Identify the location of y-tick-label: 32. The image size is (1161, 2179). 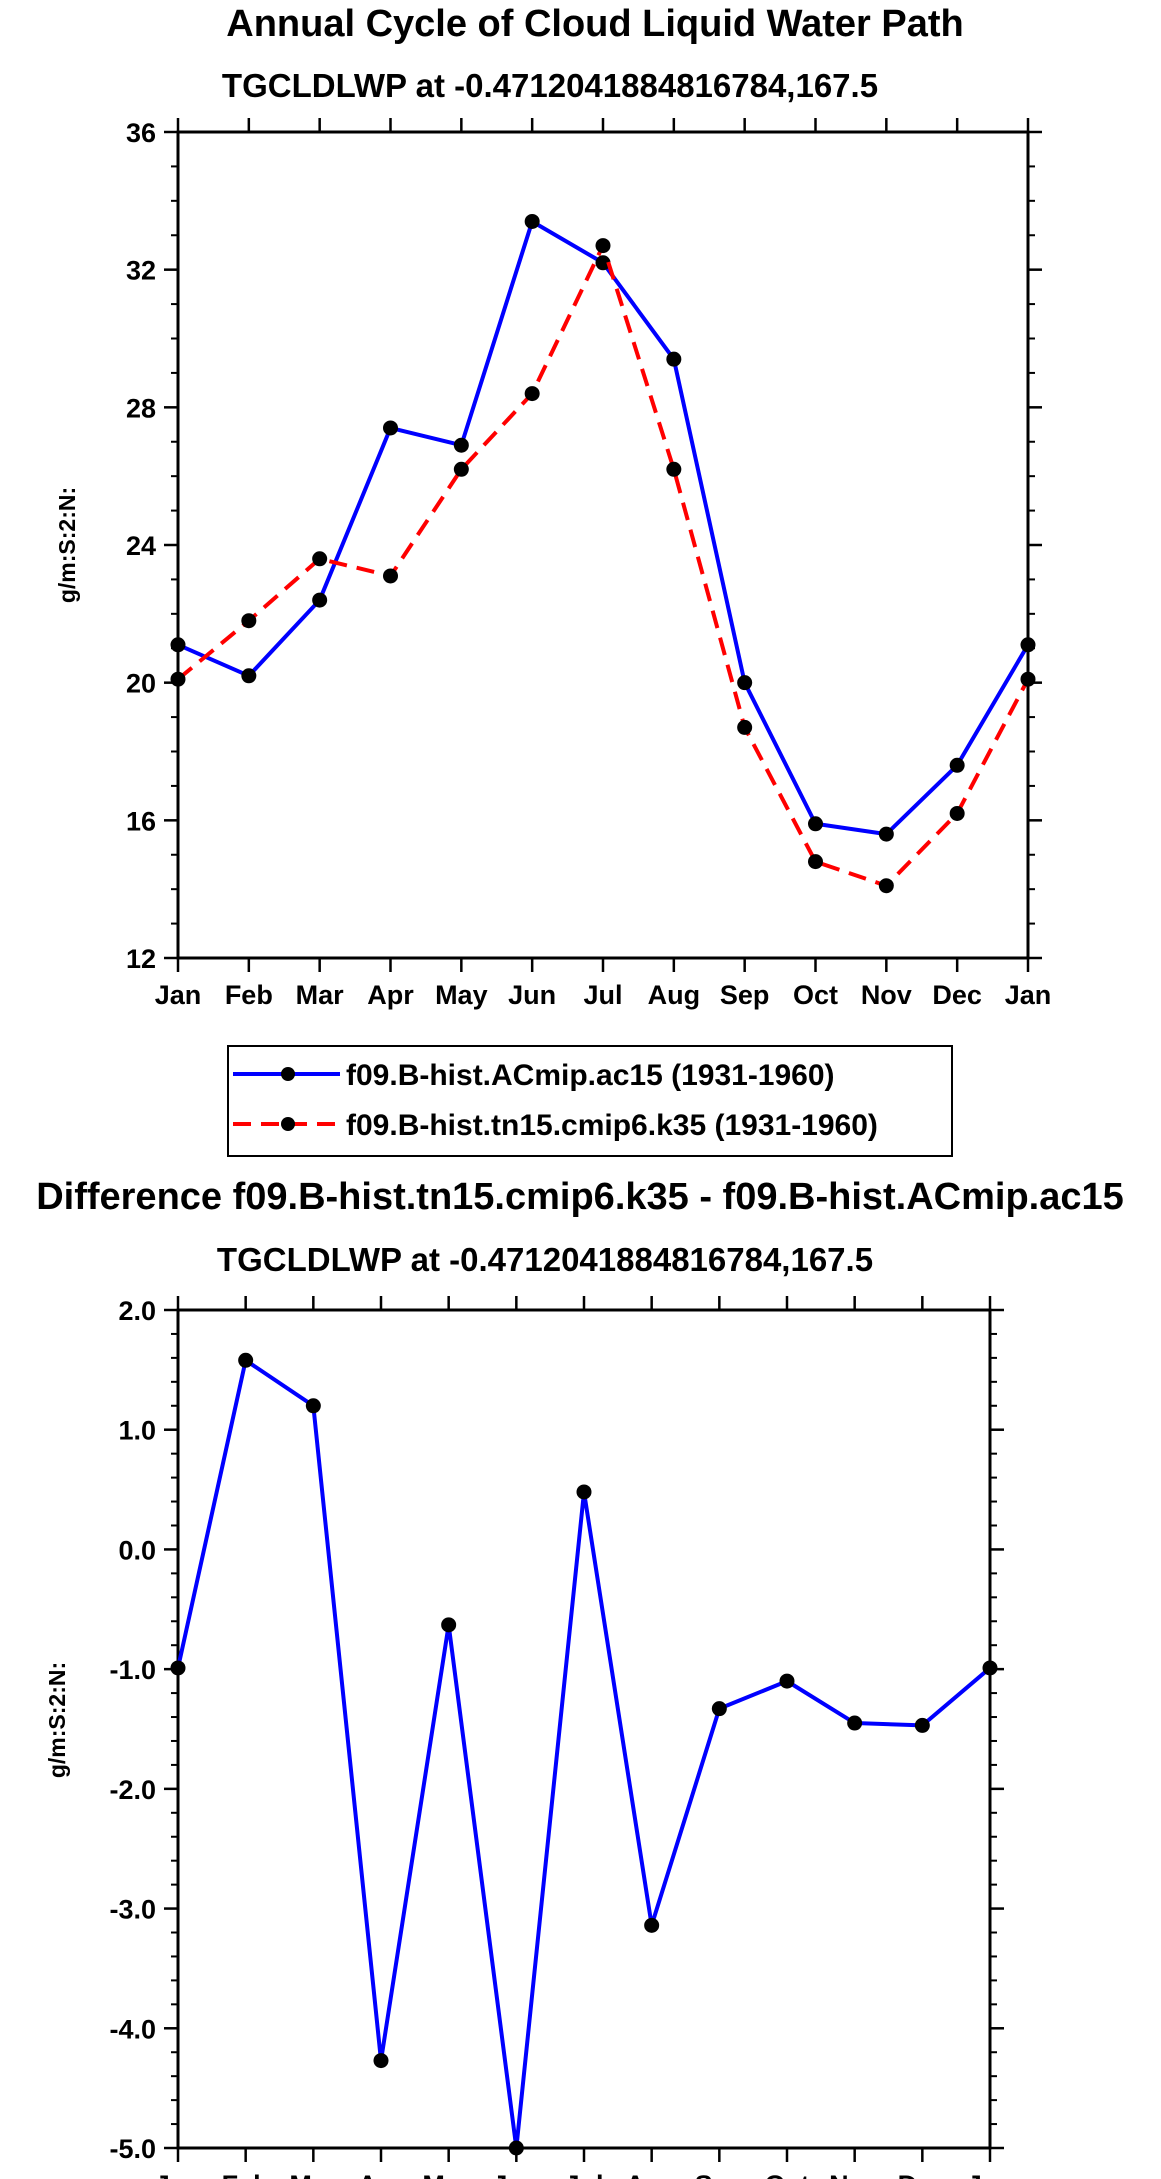
(141, 271).